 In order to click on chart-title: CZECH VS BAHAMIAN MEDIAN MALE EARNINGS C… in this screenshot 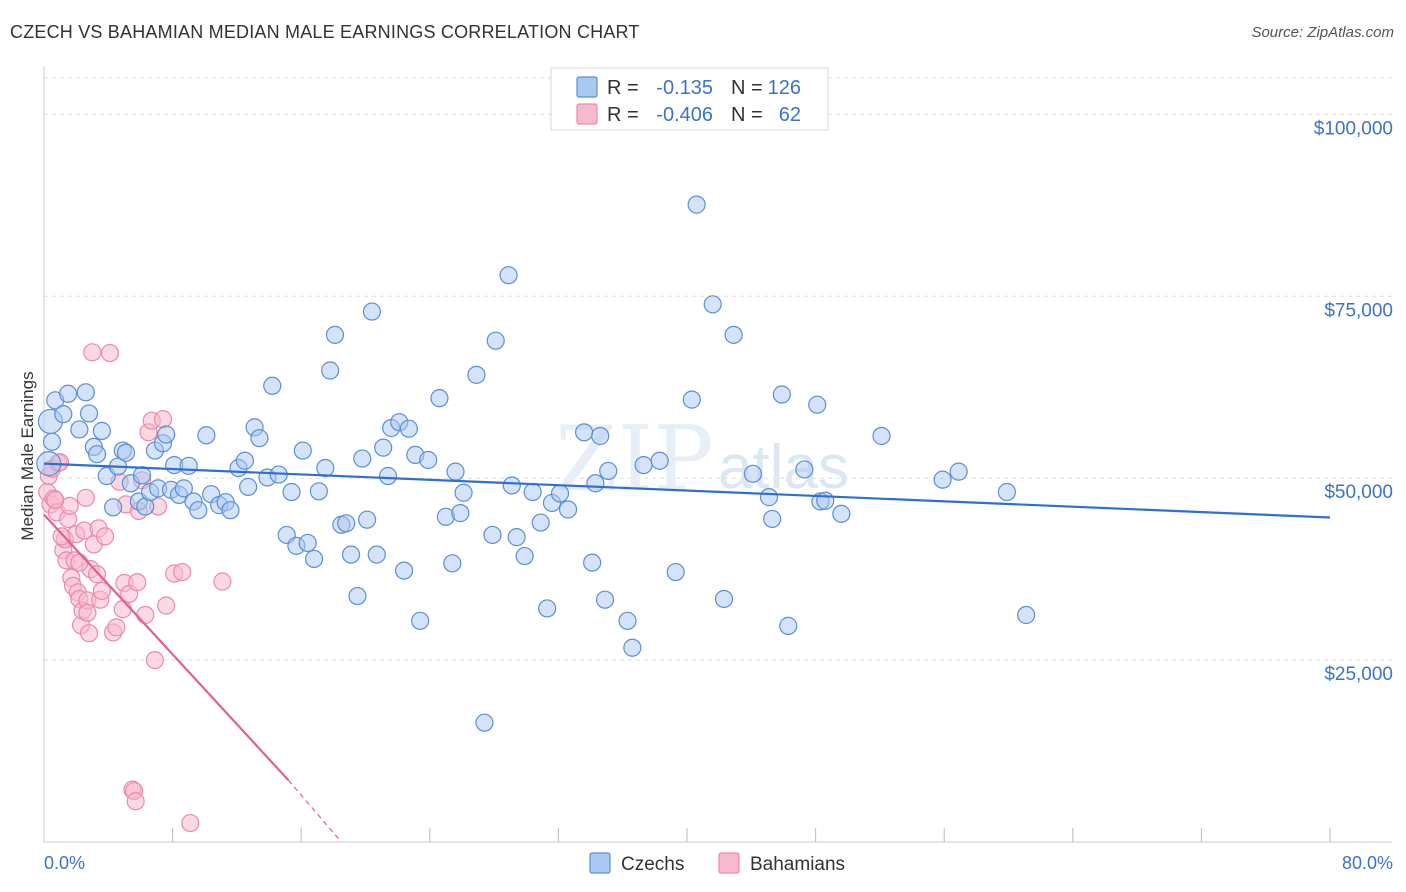, I will do `click(325, 32)`.